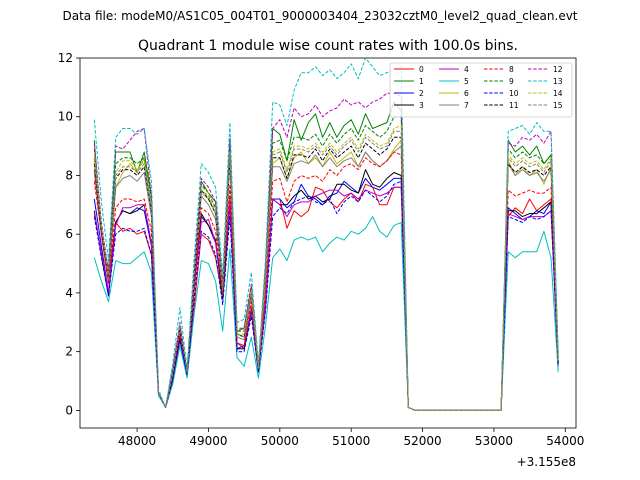 The width and height of the screenshot is (640, 480). Describe the element at coordinates (208, 441) in the screenshot. I see `x-tick-label: 49000` at that location.